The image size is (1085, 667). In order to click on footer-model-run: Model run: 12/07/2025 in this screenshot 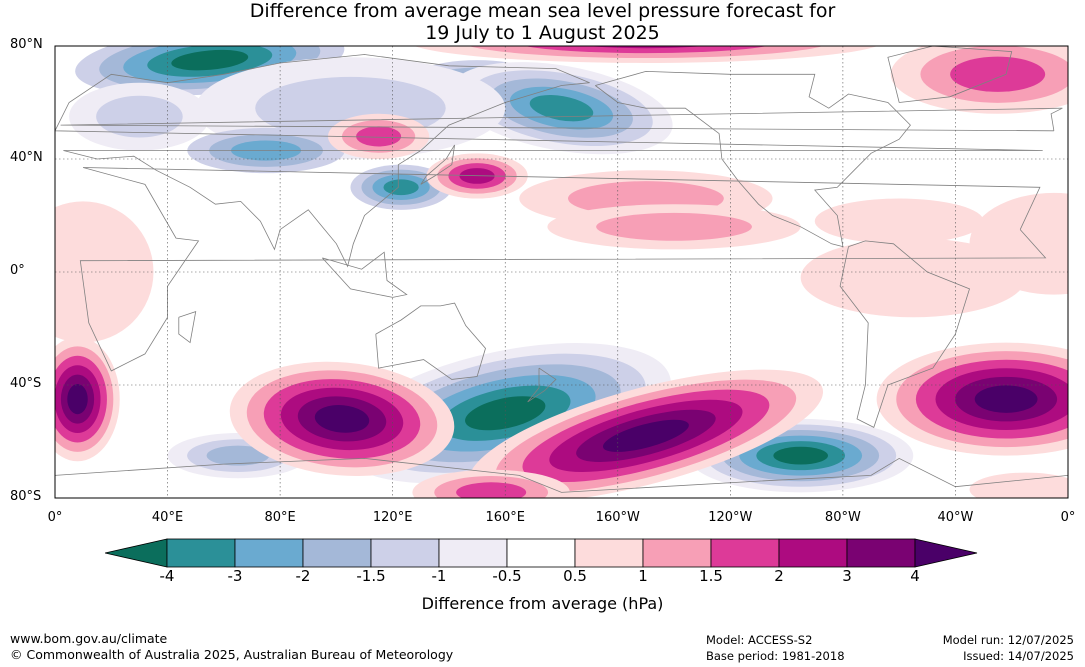, I will do `click(1008, 640)`.